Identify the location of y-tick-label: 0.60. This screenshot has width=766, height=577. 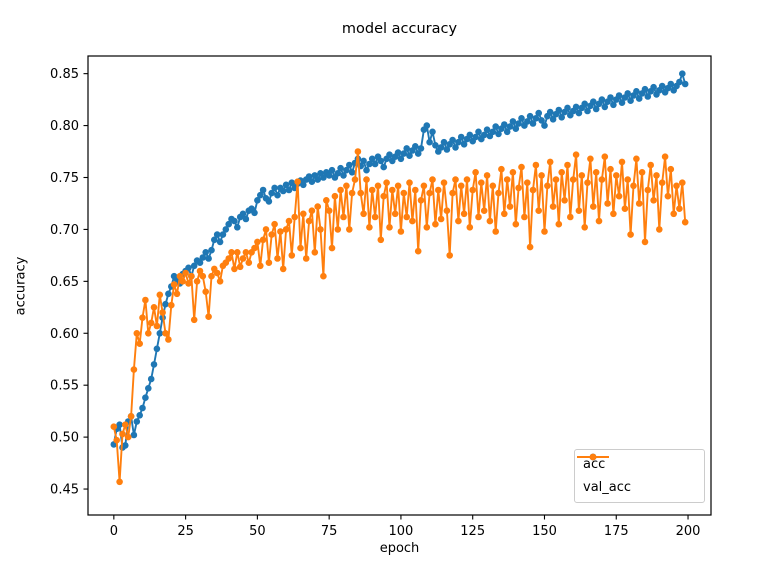
(64, 334).